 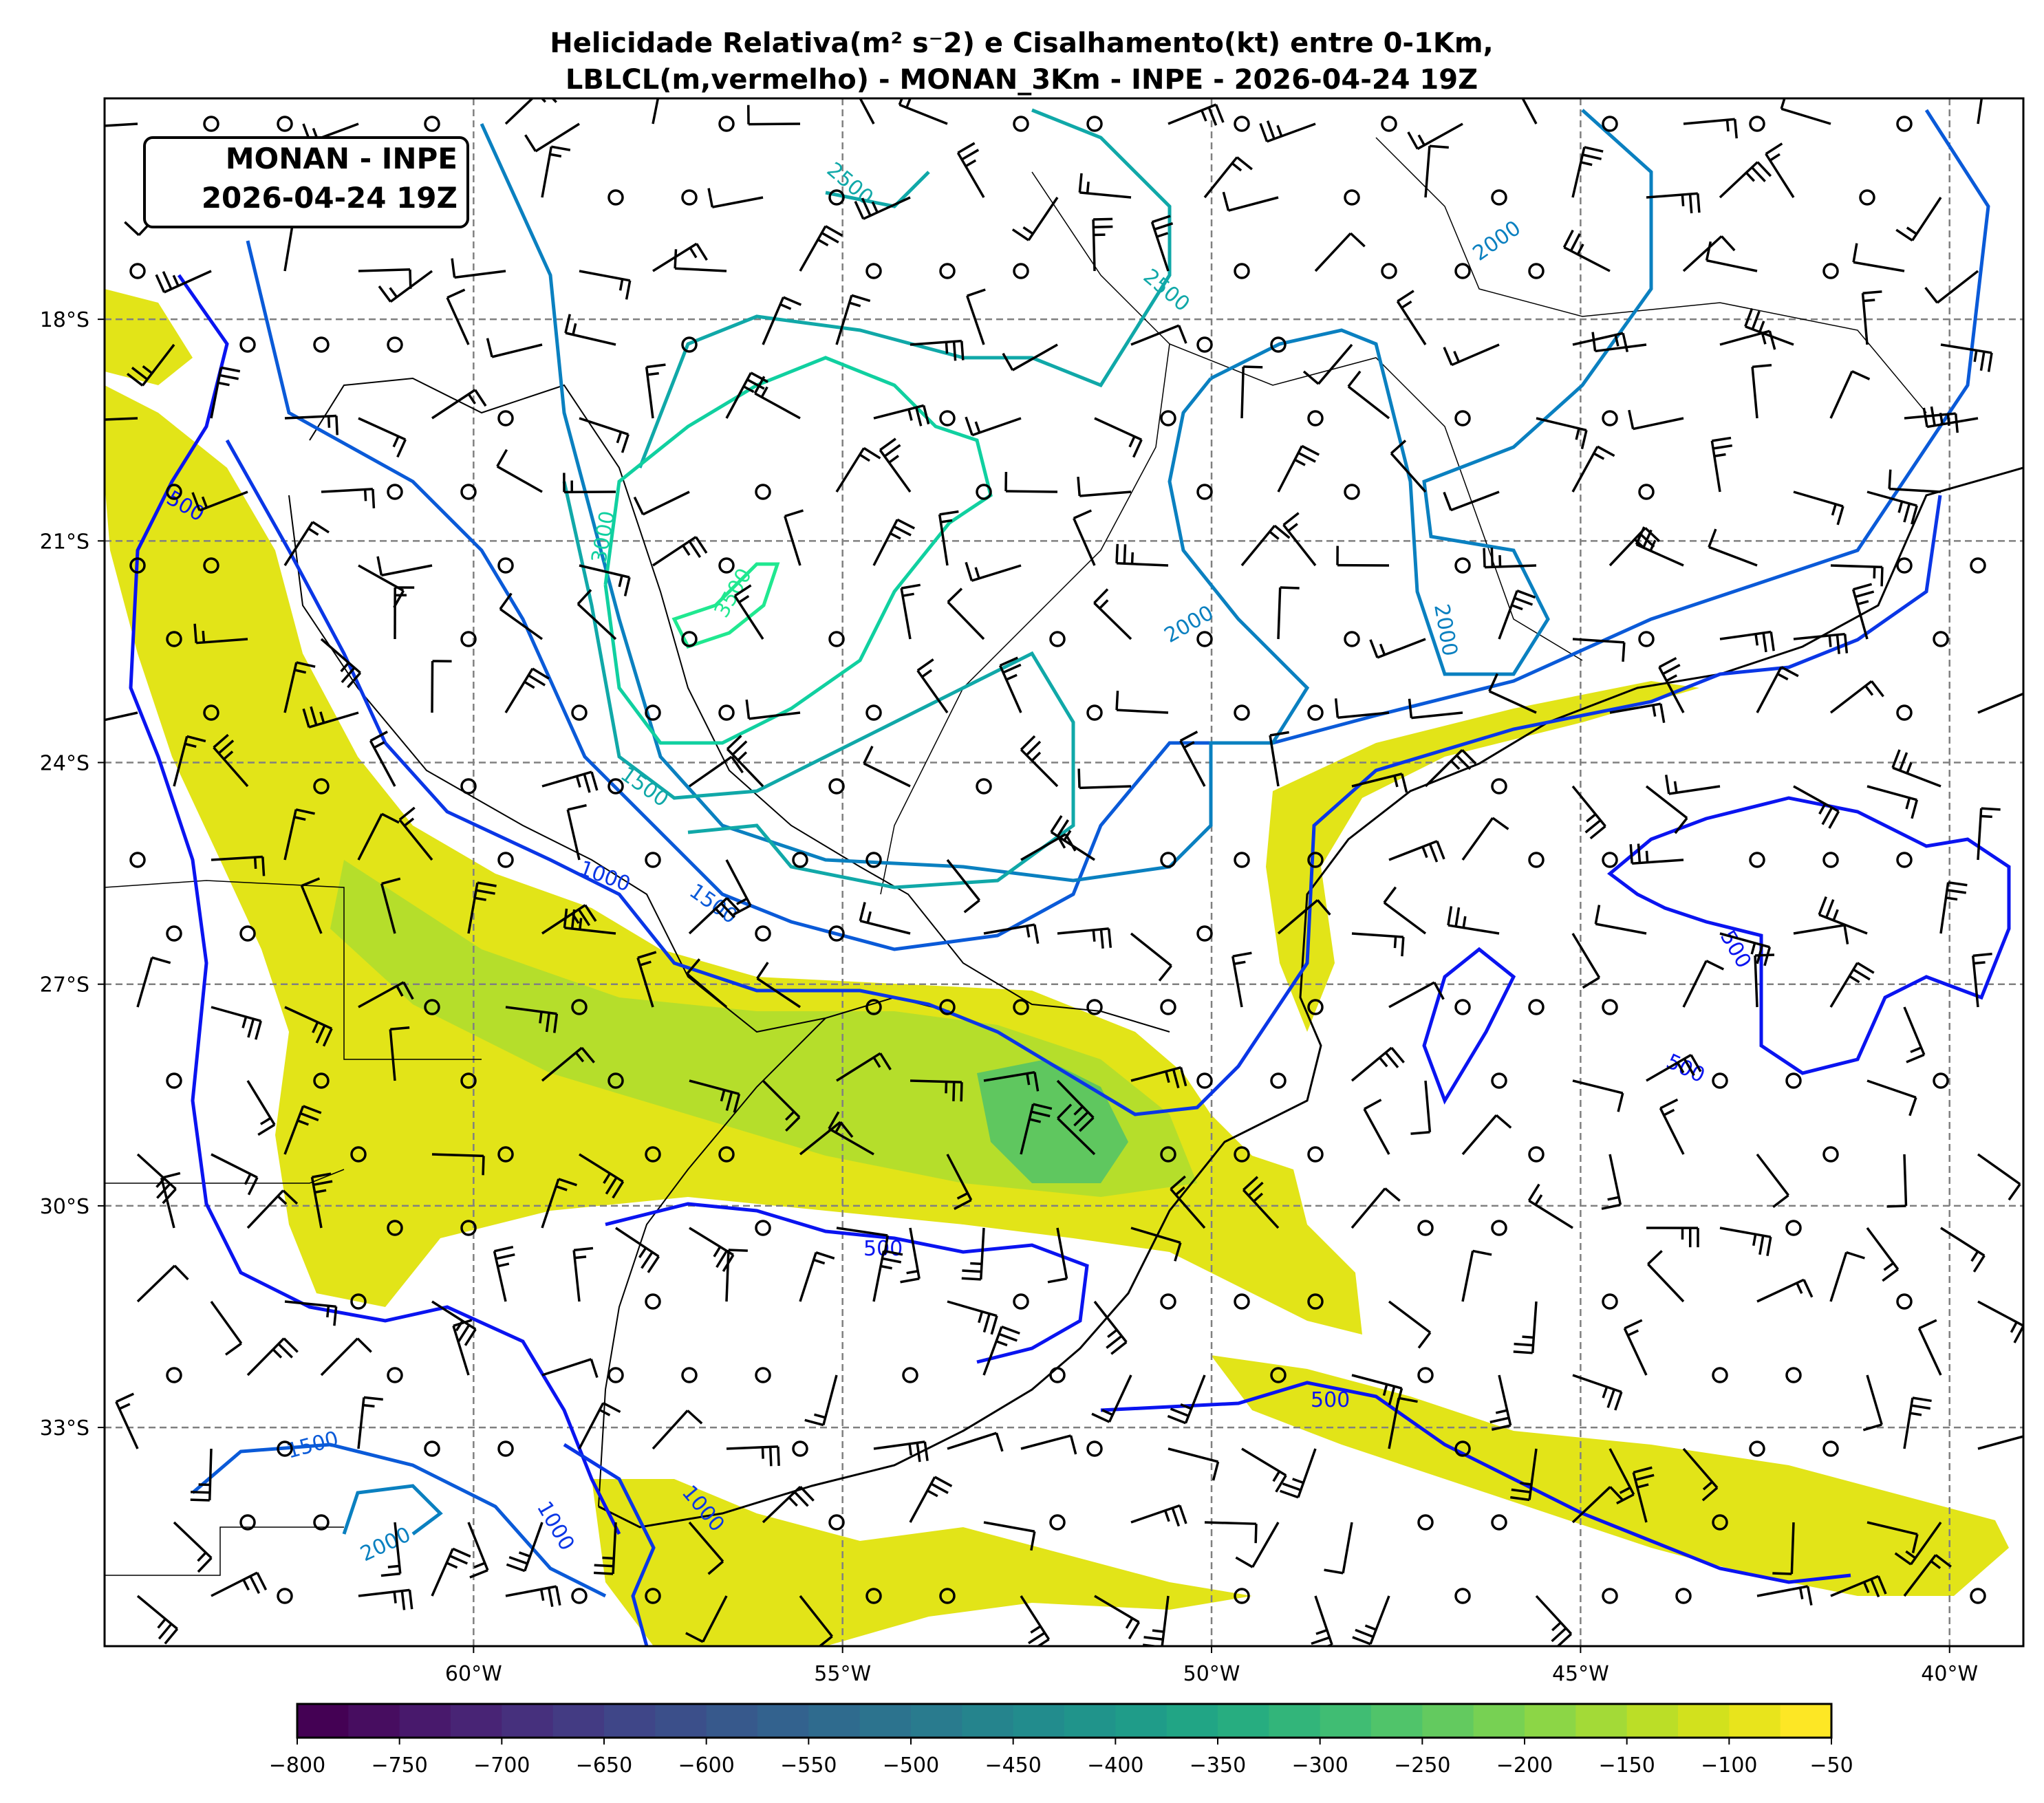 I want to click on info-box: MONAN - INPE 2026-04-24 19Z, so click(x=306, y=182).